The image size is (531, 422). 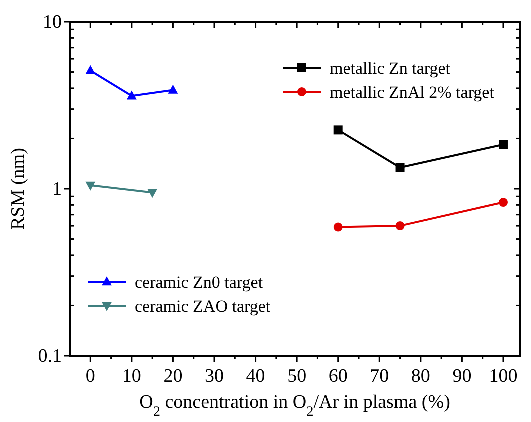 I want to click on legend-label: ceramic Zn0 target, so click(x=199, y=282).